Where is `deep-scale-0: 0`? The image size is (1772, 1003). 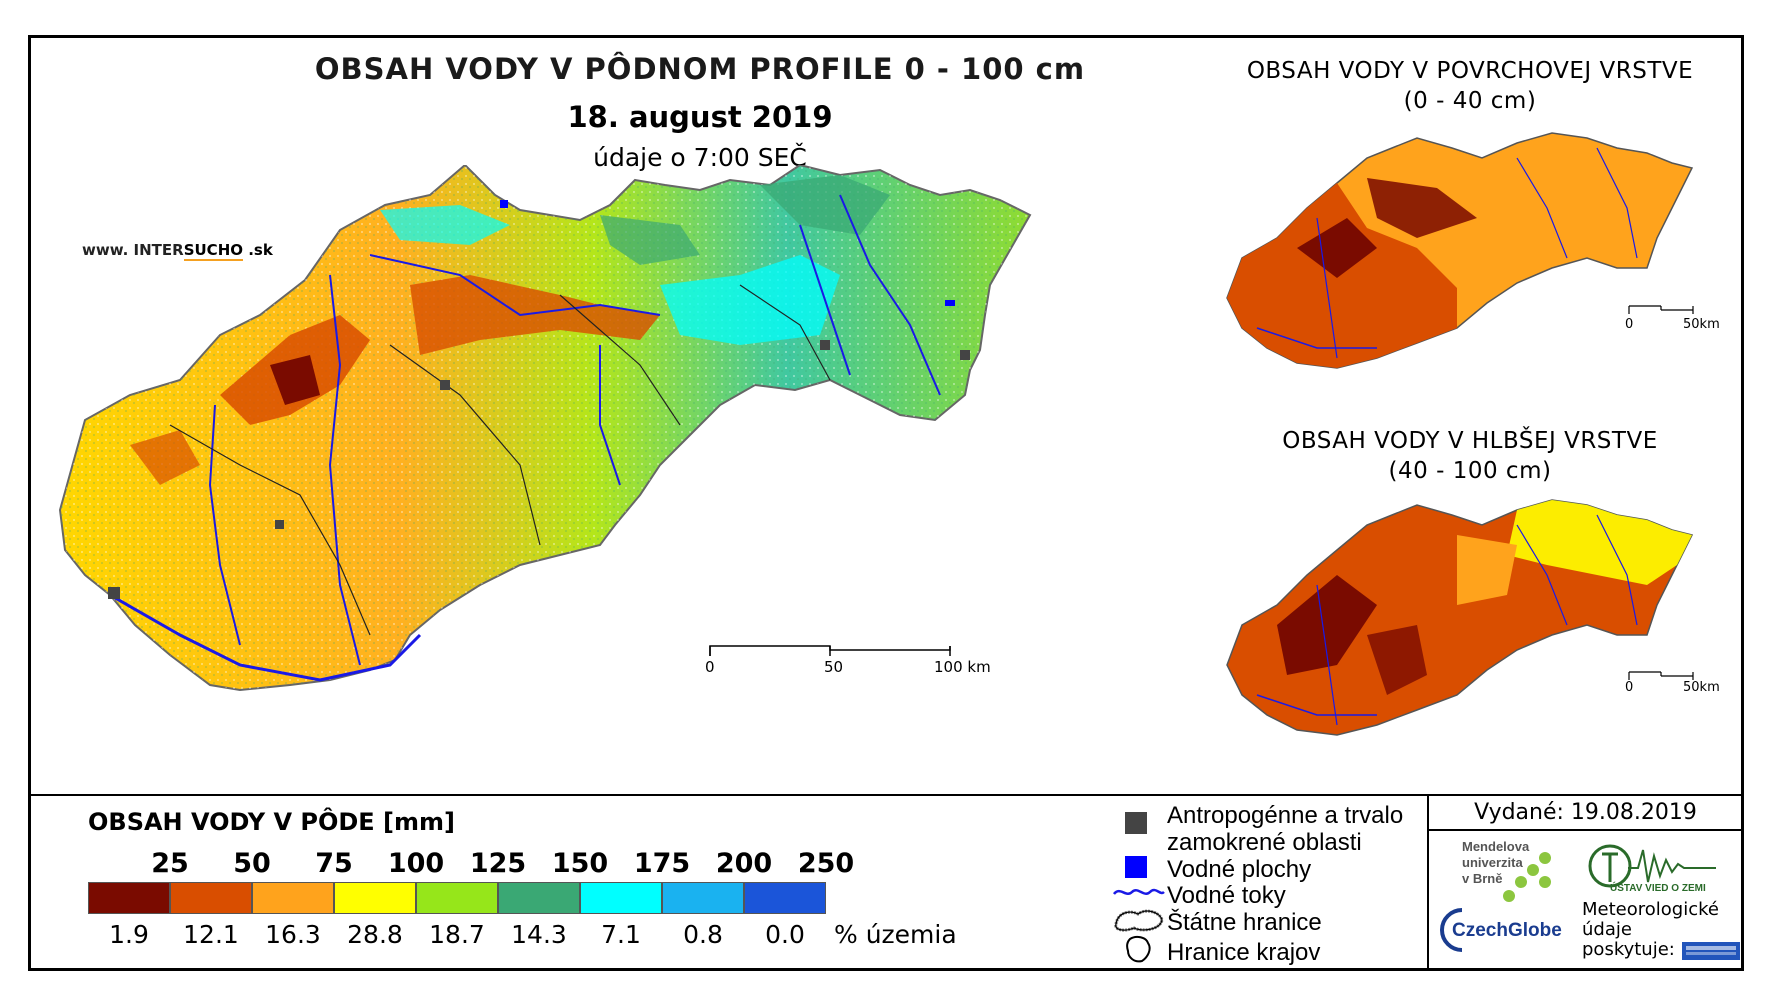 deep-scale-0: 0 is located at coordinates (1629, 687).